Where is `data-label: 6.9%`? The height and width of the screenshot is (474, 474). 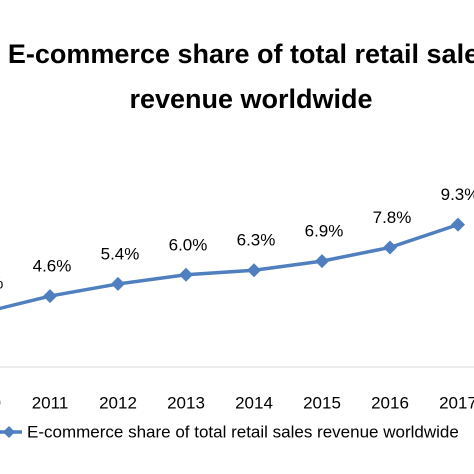
data-label: 6.9% is located at coordinates (324, 231).